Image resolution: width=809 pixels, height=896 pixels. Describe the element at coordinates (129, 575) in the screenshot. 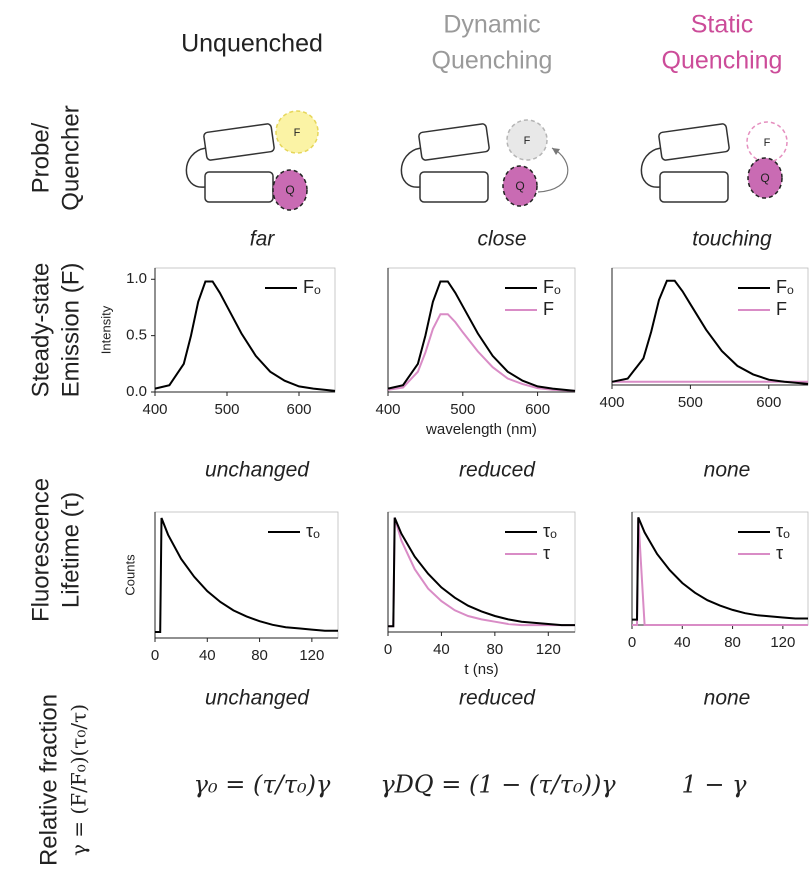

I see `y-axis-label: Counts` at that location.